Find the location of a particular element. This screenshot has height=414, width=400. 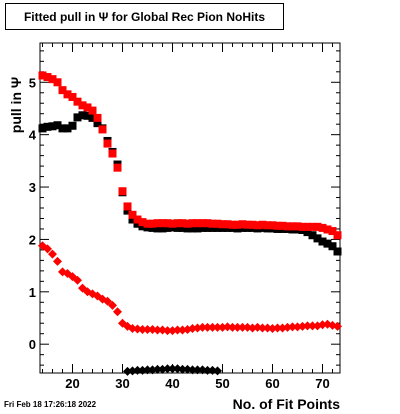

y-tick-label: 4 is located at coordinates (33, 135).